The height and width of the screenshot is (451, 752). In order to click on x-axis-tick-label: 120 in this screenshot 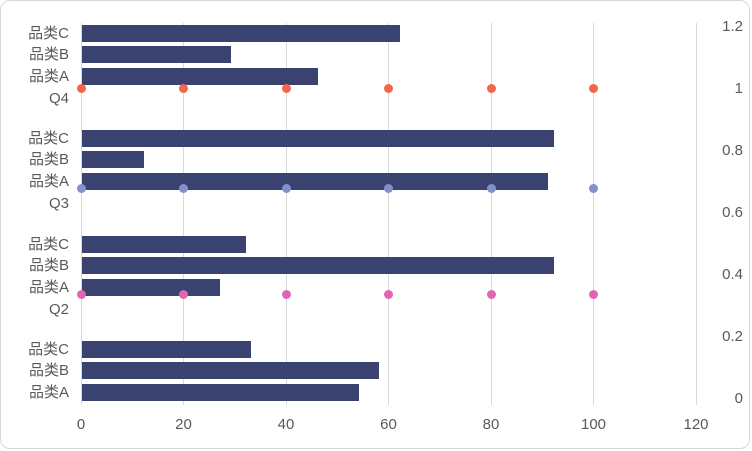, I will do `click(696, 424)`.